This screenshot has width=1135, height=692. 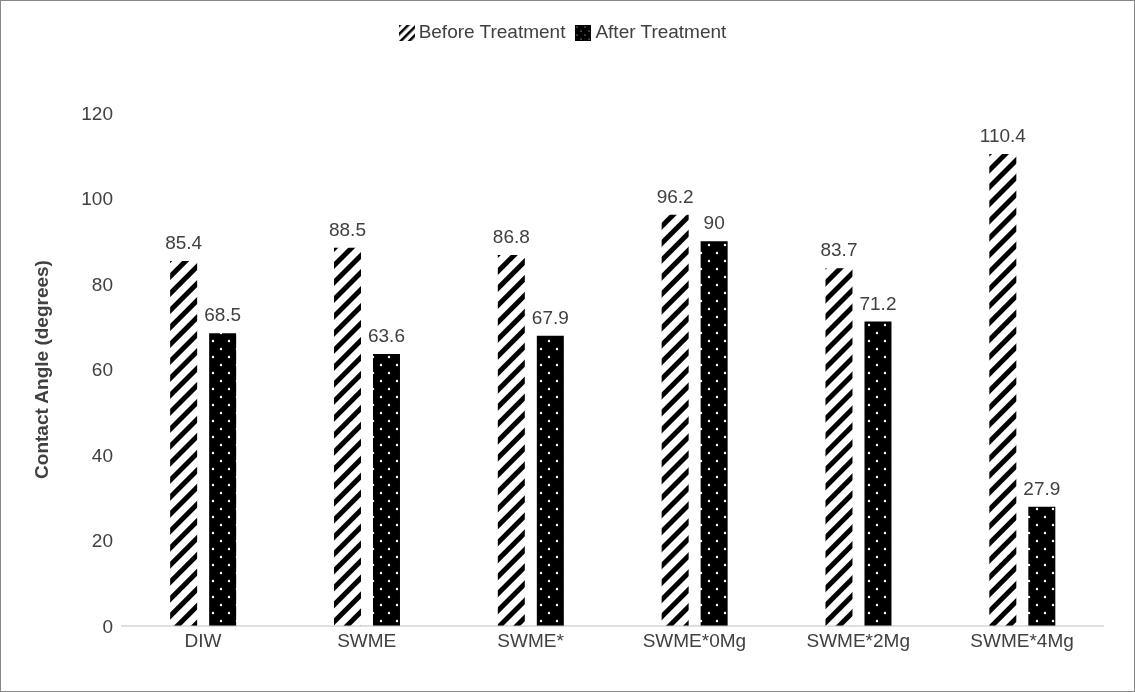 I want to click on y-tick-label: 0, so click(x=107, y=626).